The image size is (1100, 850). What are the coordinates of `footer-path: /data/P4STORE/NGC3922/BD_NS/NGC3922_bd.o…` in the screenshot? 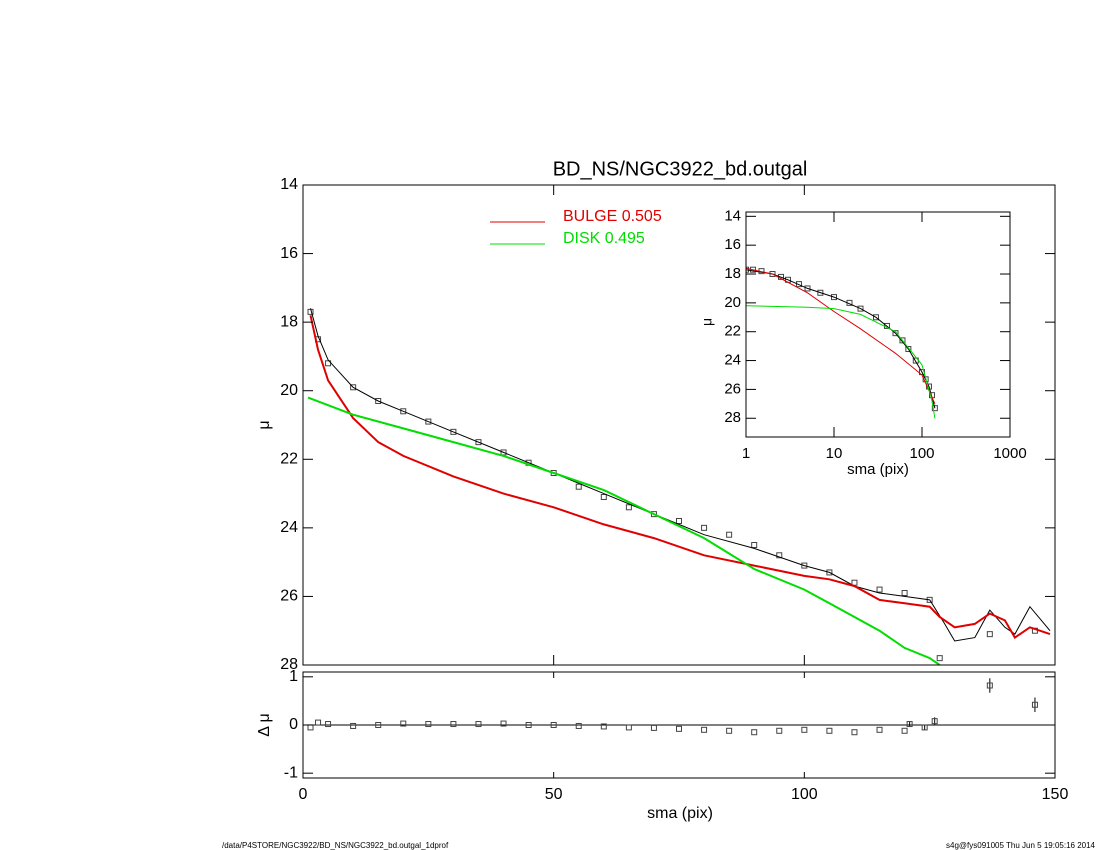 It's located at (335, 845).